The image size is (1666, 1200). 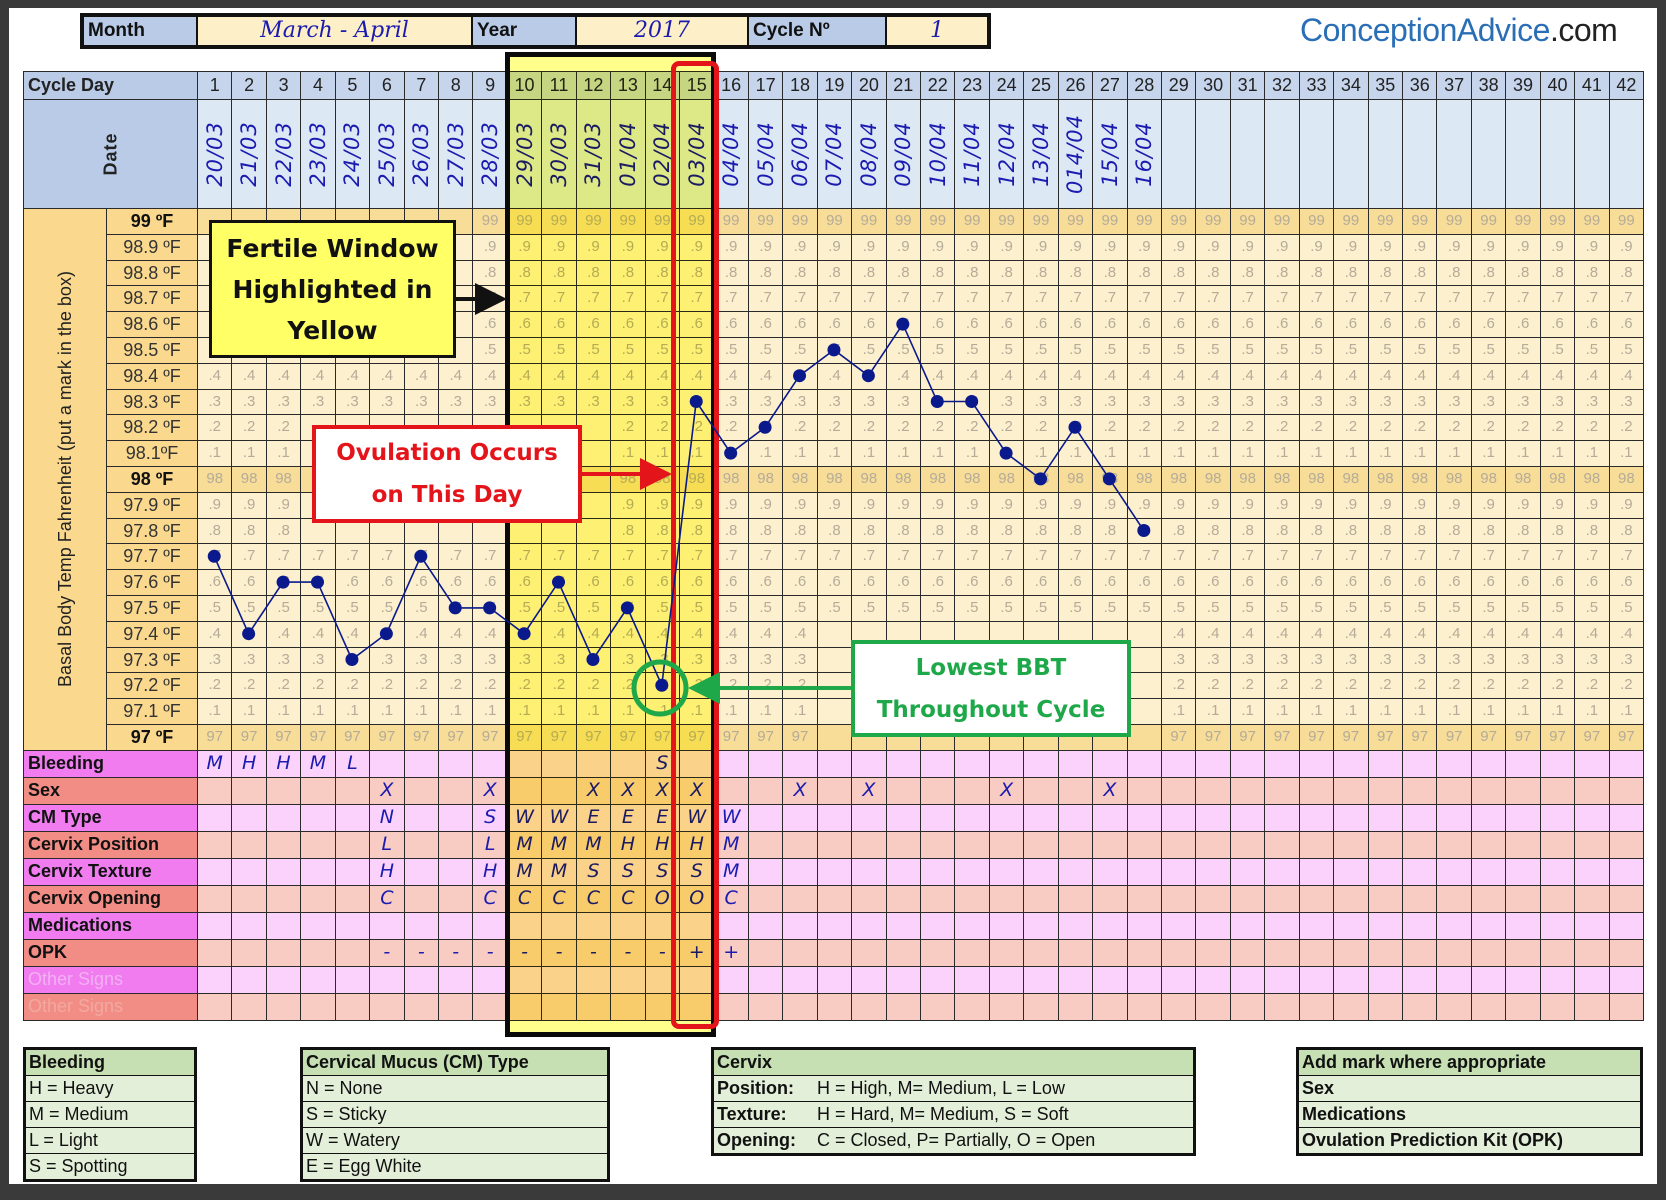 I want to click on date-cell: 06/04, so click(x=800, y=154).